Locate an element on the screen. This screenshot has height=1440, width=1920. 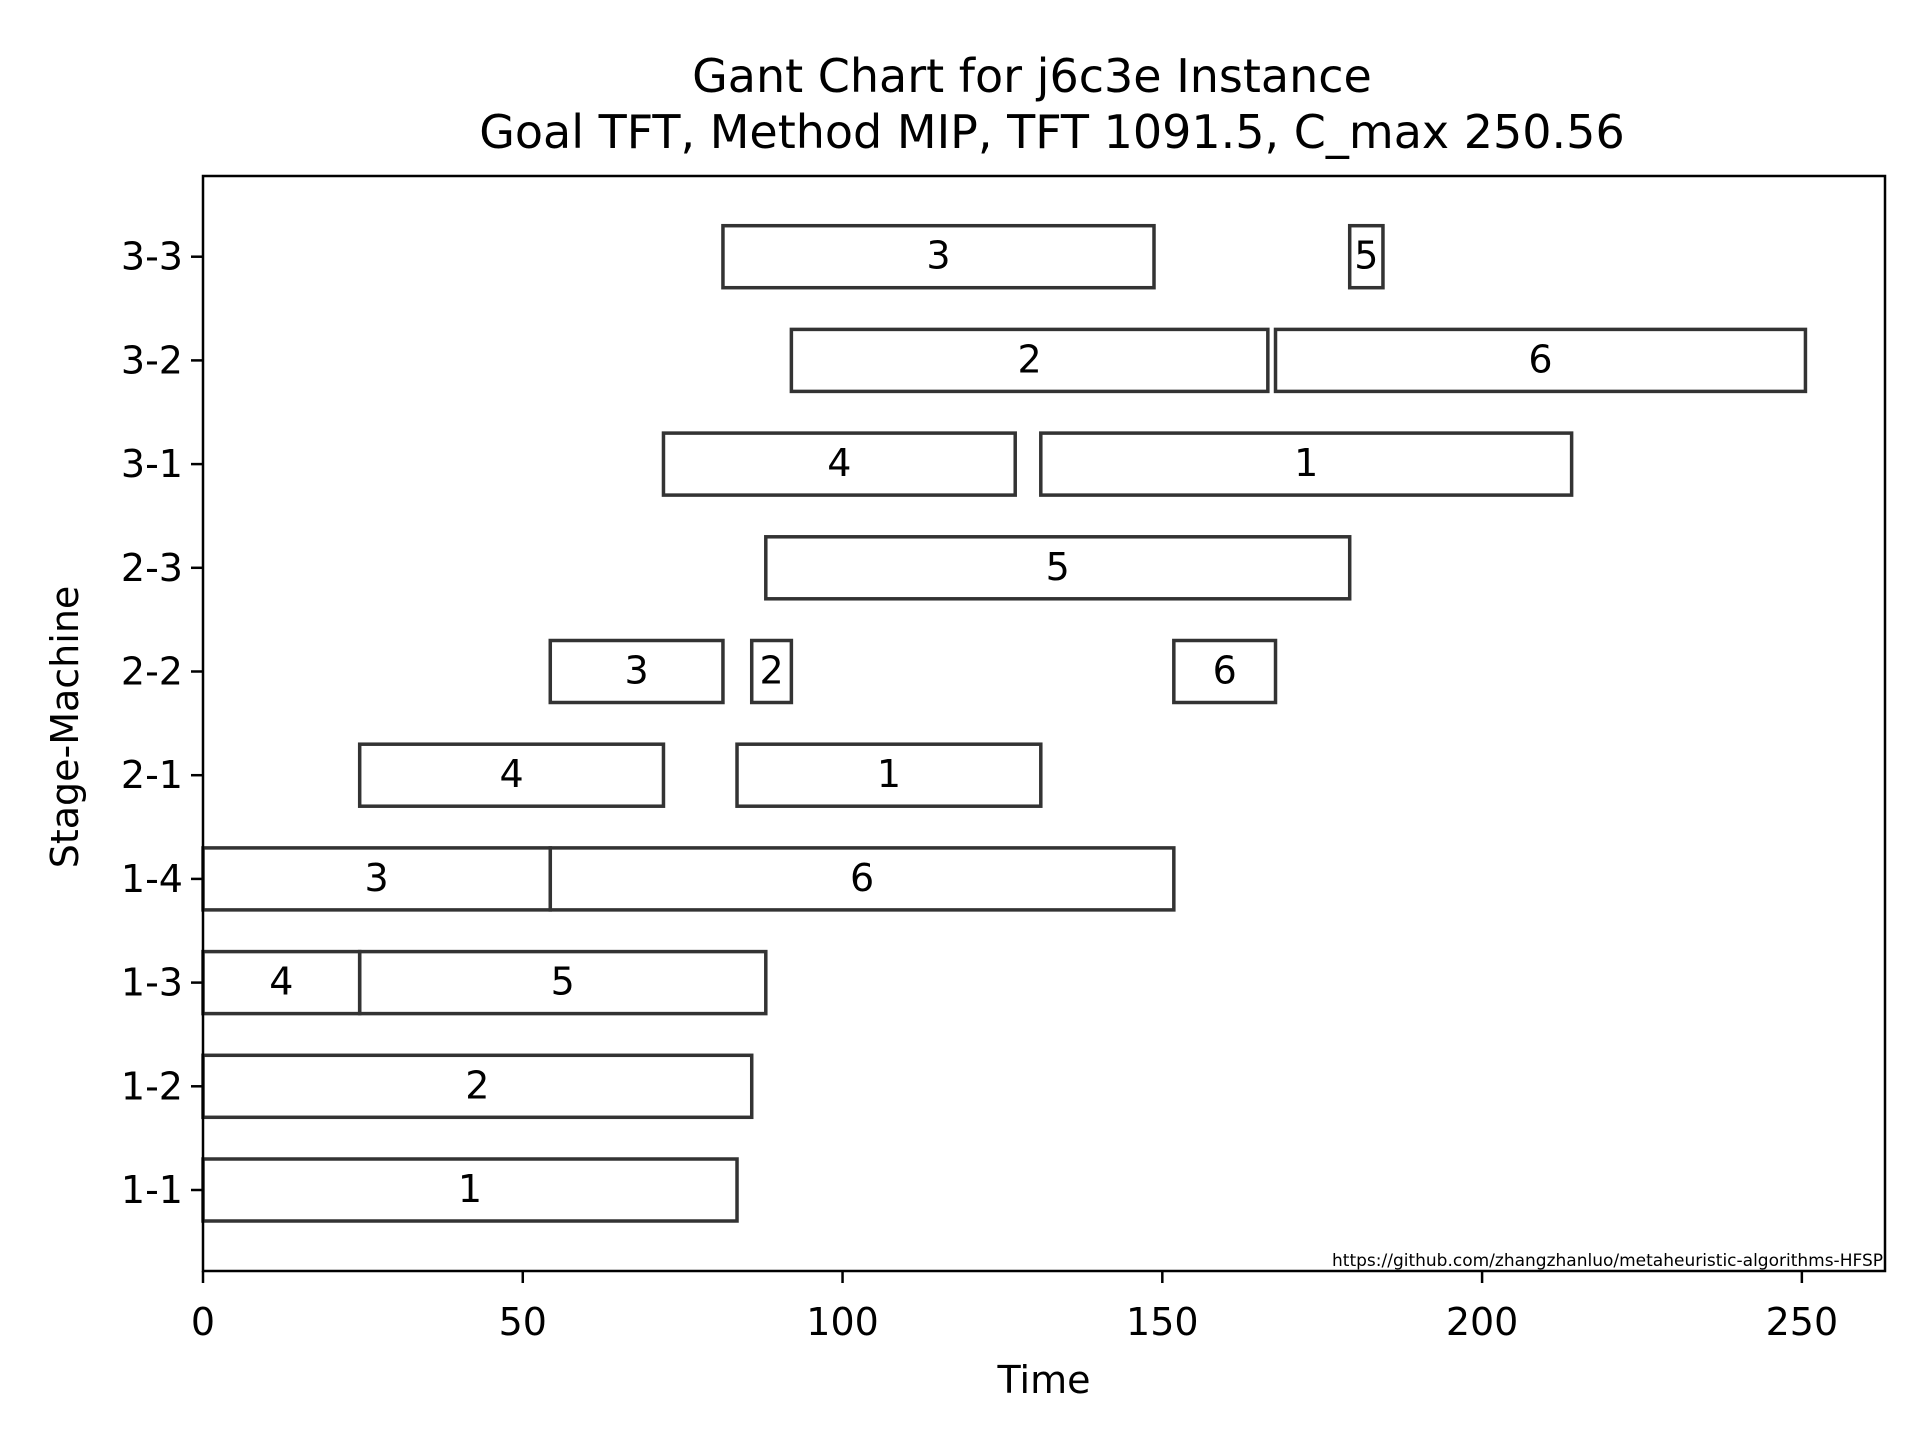
task-bar-3-3-job-3: 3 is located at coordinates (938, 256).